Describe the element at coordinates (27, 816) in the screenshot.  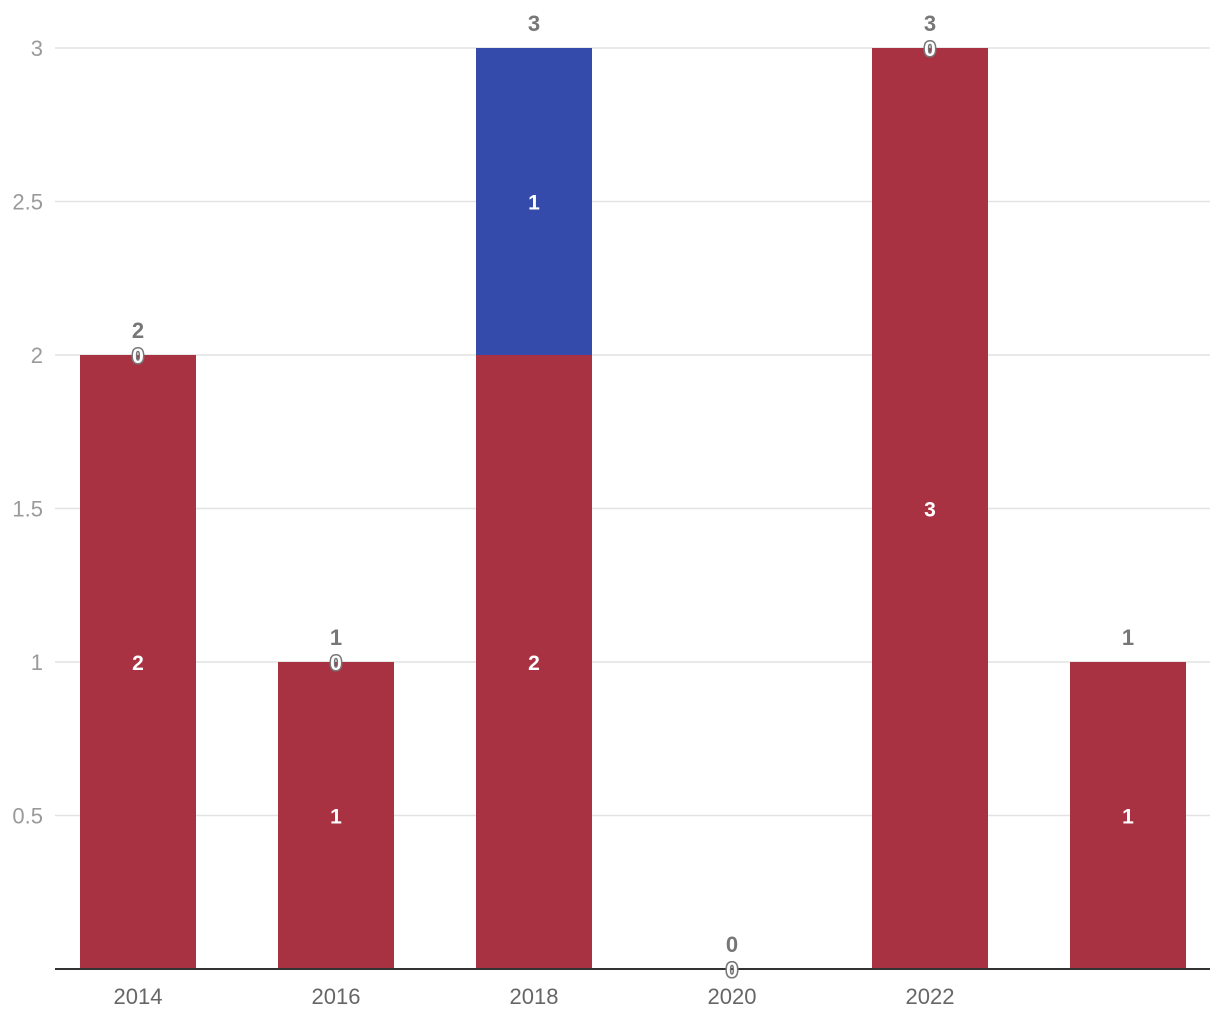
I see `y-tick-label: 0.5` at that location.